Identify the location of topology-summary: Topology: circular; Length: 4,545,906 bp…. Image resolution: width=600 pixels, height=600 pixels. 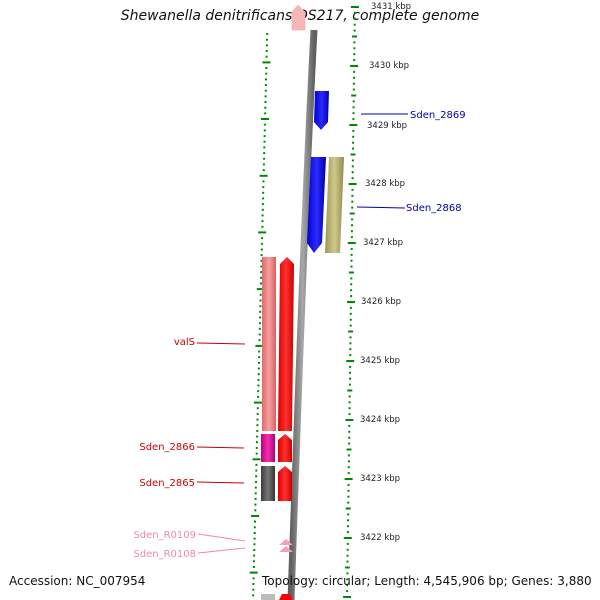
(427, 581).